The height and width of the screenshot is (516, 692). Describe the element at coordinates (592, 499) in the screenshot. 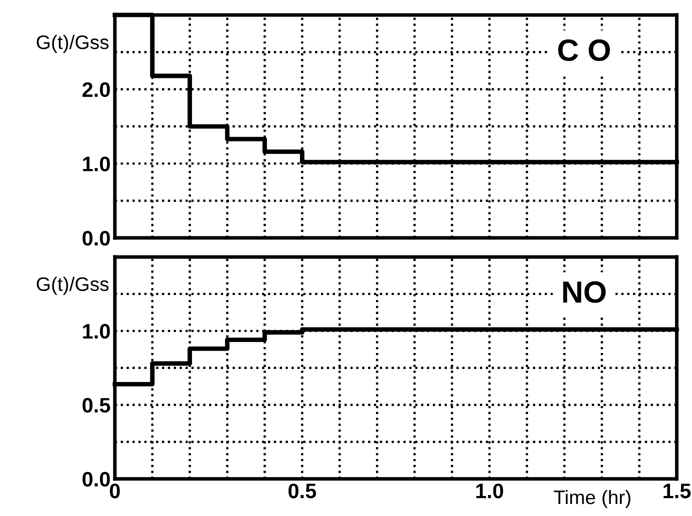

I see `x-axis-title: Time (hr)` at that location.